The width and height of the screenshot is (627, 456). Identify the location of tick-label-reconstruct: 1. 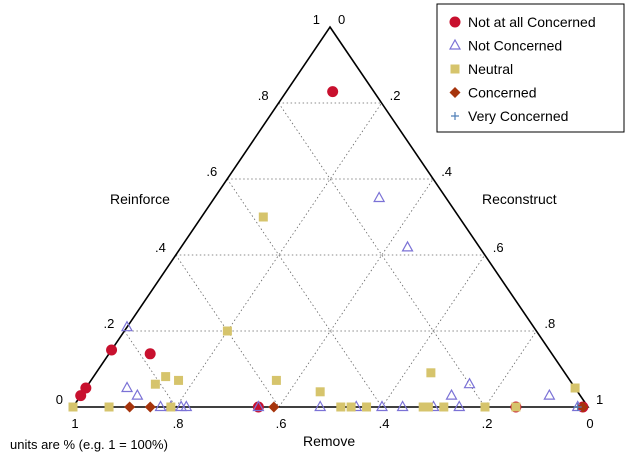
(599, 399).